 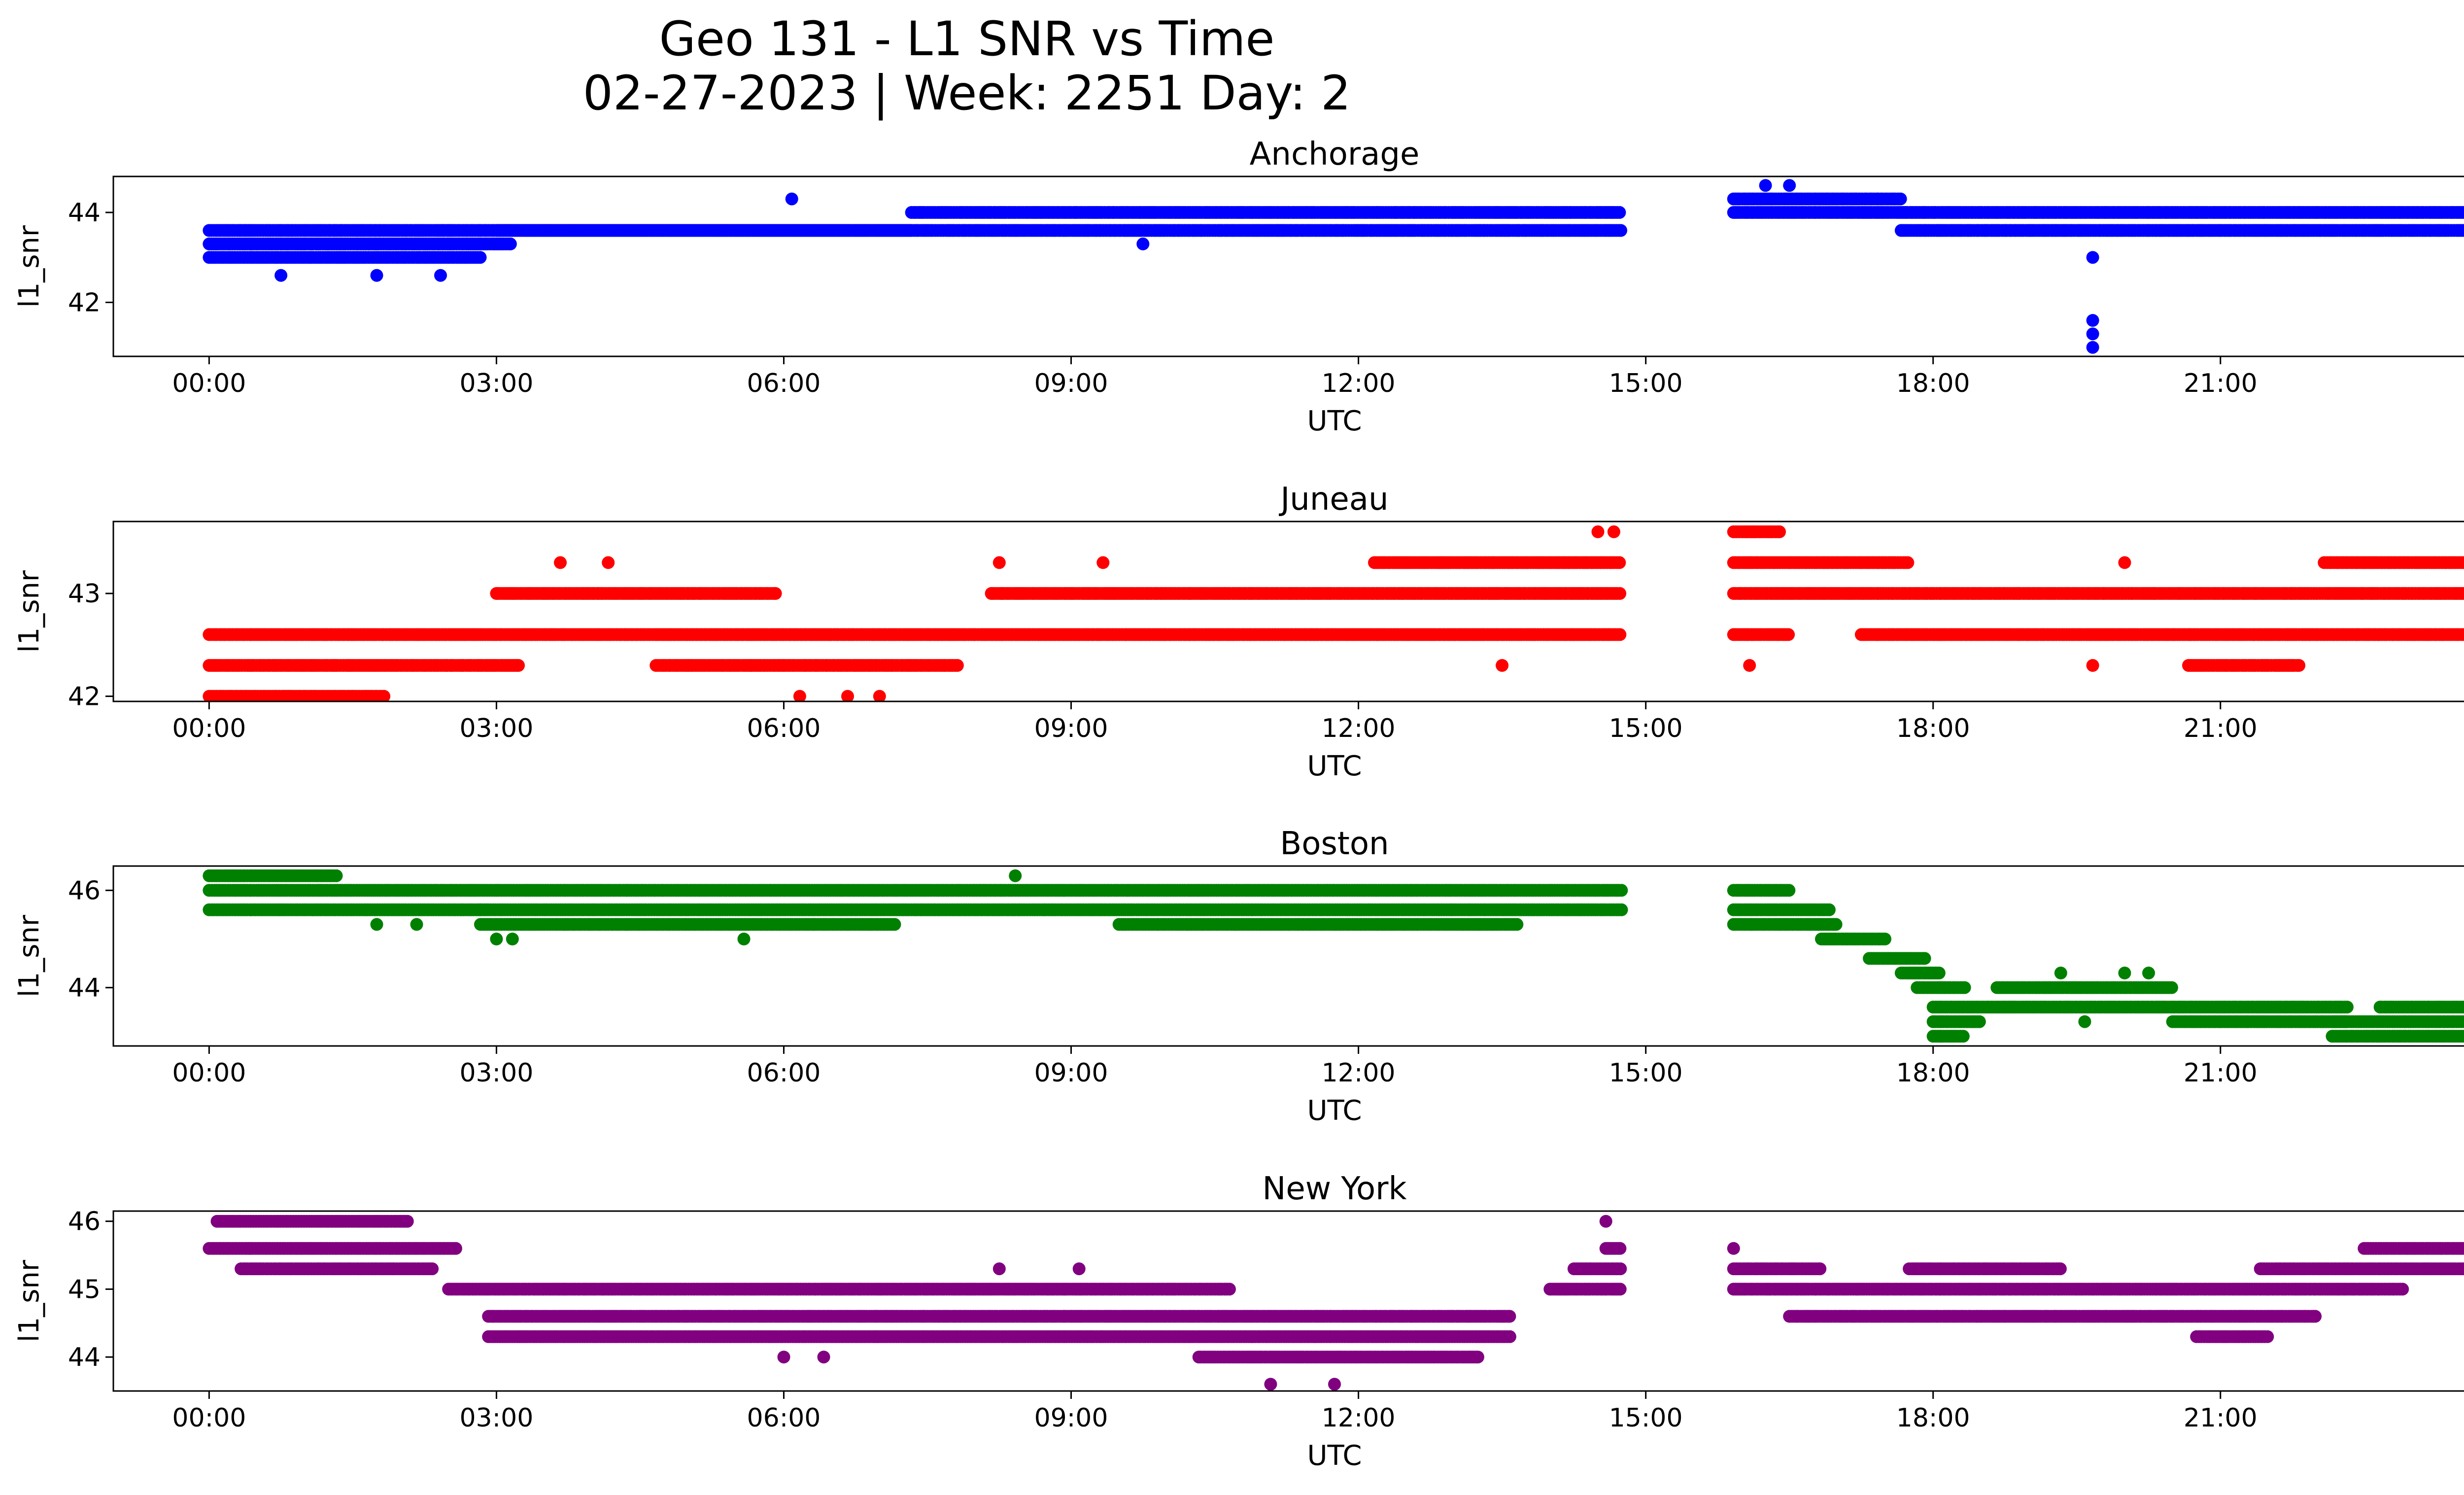 I want to click on y-axis-label-juneau: l1_snr, so click(x=29, y=611).